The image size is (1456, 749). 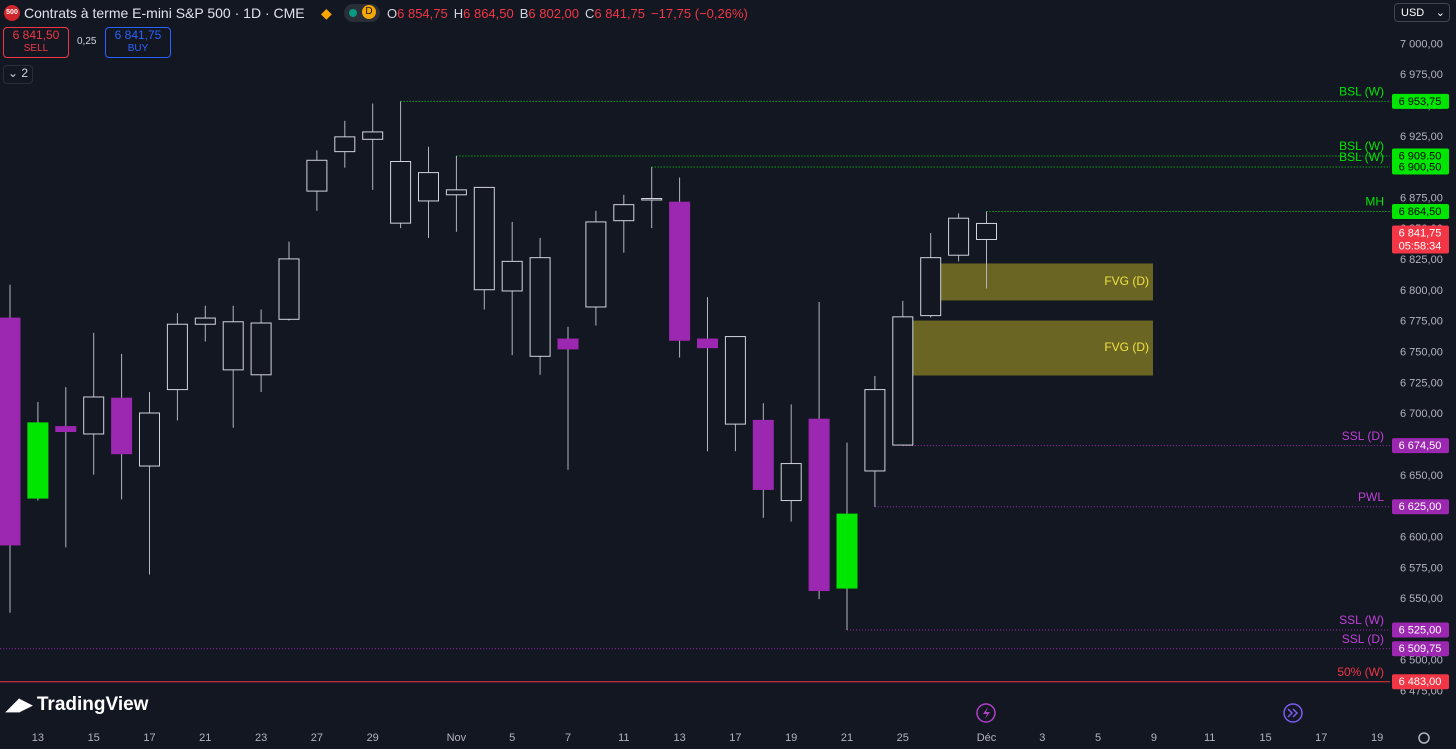 I want to click on x-tick-label: 29, so click(x=373, y=738).